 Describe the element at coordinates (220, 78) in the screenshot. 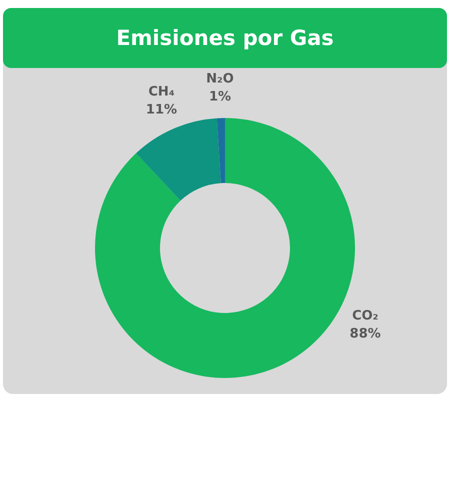

I see `slice-label: N₂O` at that location.